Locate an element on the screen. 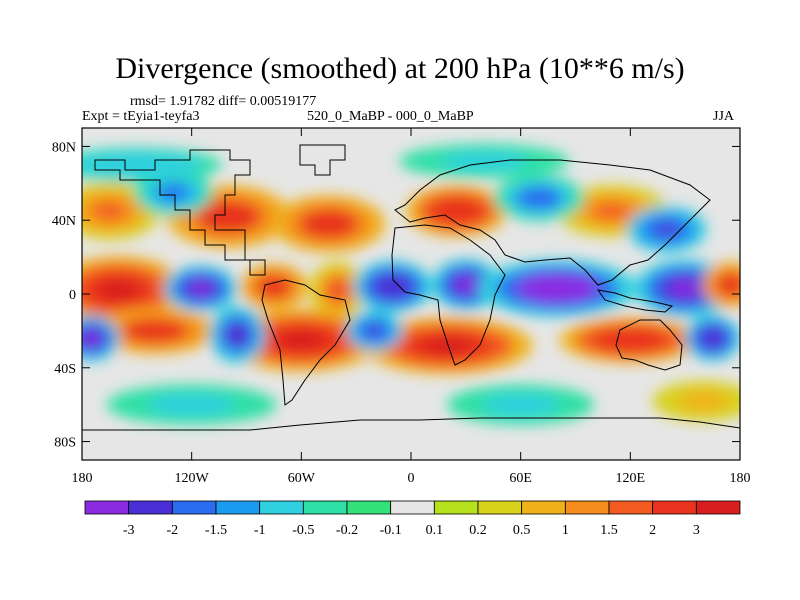  colorbar: -3 -2 -1.5 -1 -0.5 -0.2 -0.1 0.1 0.2 0.5 1 1.5 2 3 is located at coordinates (412, 519).